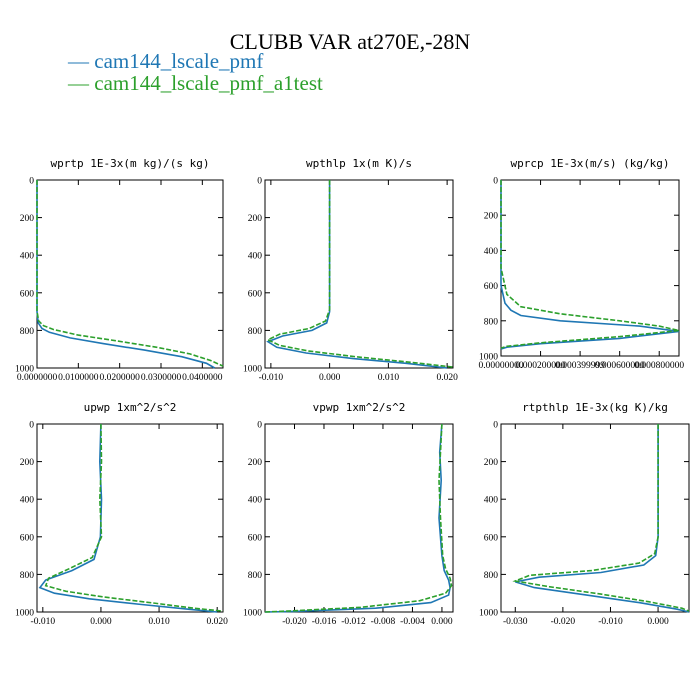 The width and height of the screenshot is (700, 700). I want to click on panel-title: wprtp 1E-3x(m kg)/(s kg), so click(130, 163).